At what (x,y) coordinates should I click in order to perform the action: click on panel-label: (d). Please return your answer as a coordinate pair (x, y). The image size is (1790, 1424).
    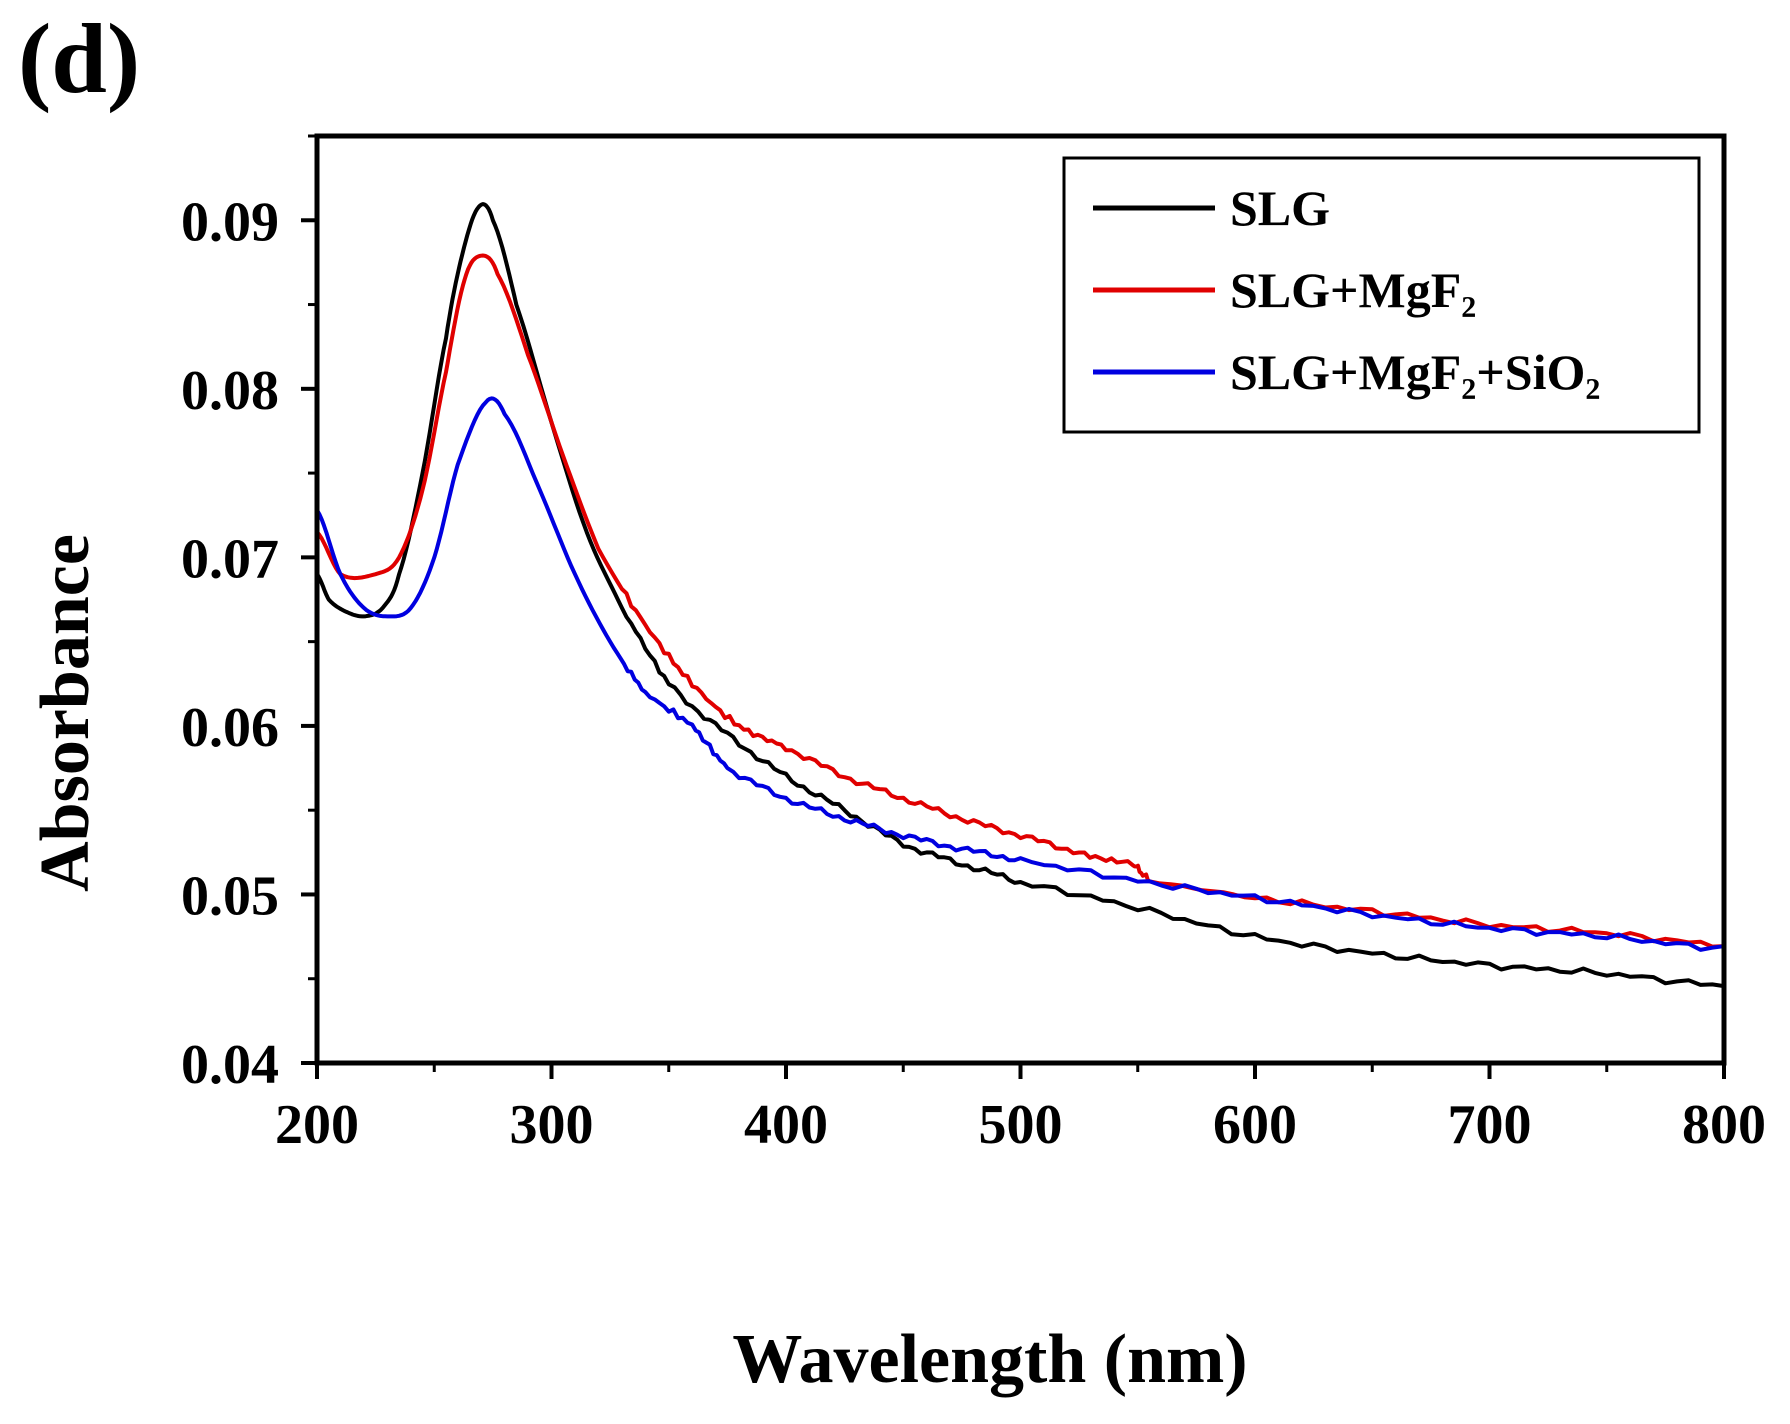
    Looking at the image, I should click on (79, 58).